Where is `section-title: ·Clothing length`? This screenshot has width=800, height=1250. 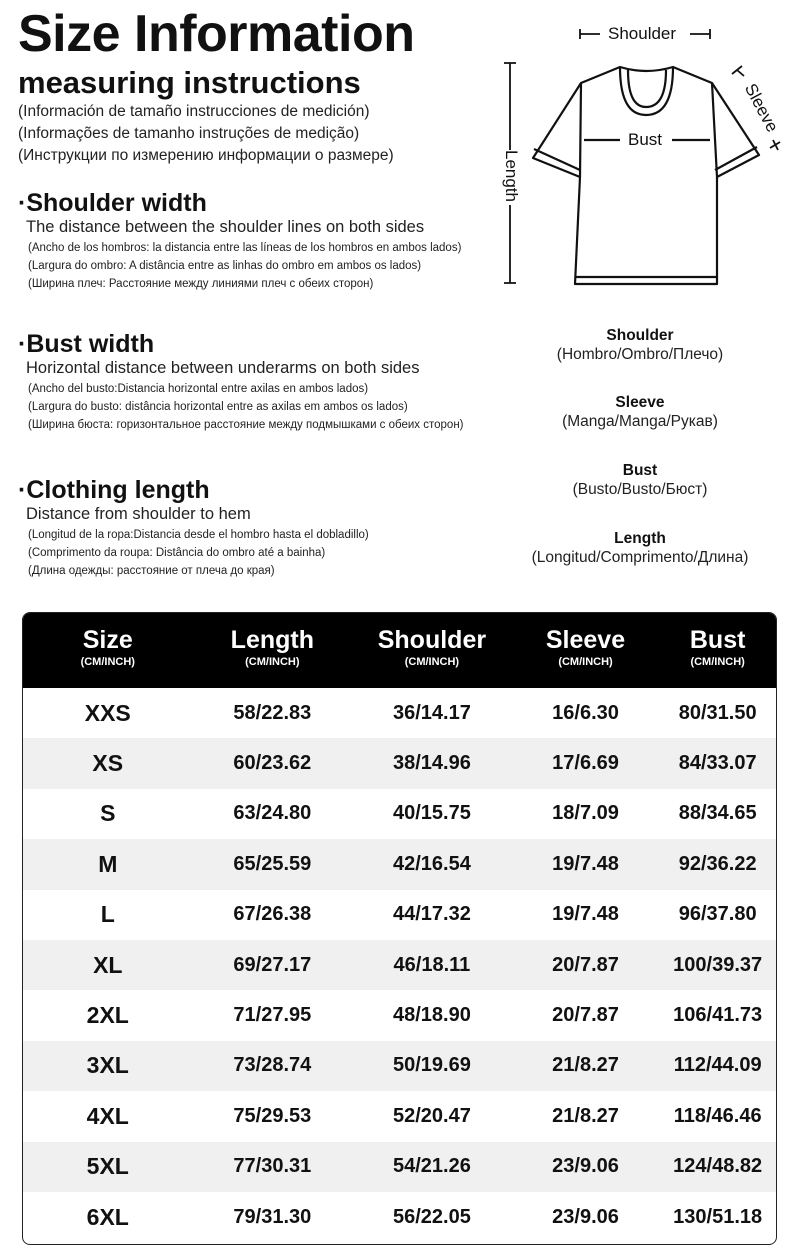
section-title: ·Clothing length is located at coordinates (114, 490).